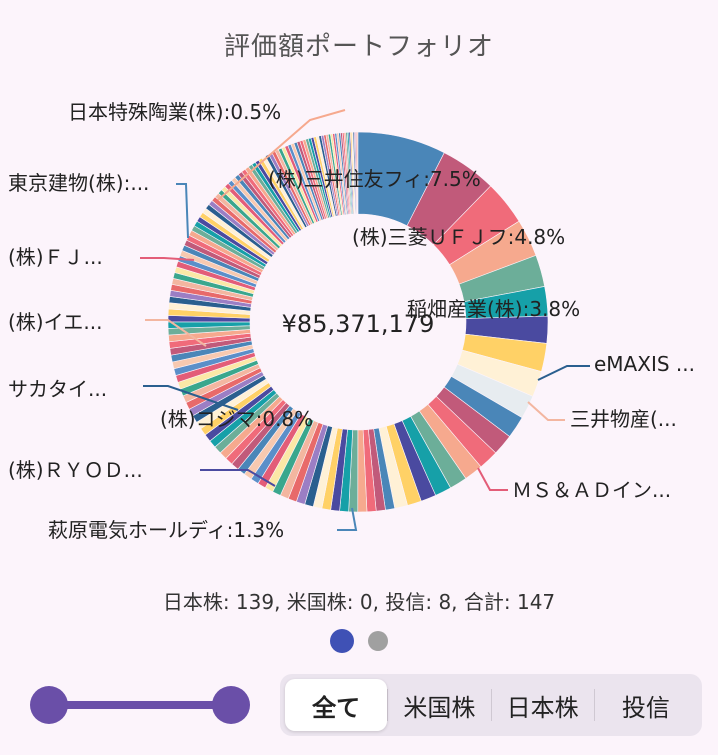 The image size is (718, 755). I want to click on slider-track, so click(140, 705).